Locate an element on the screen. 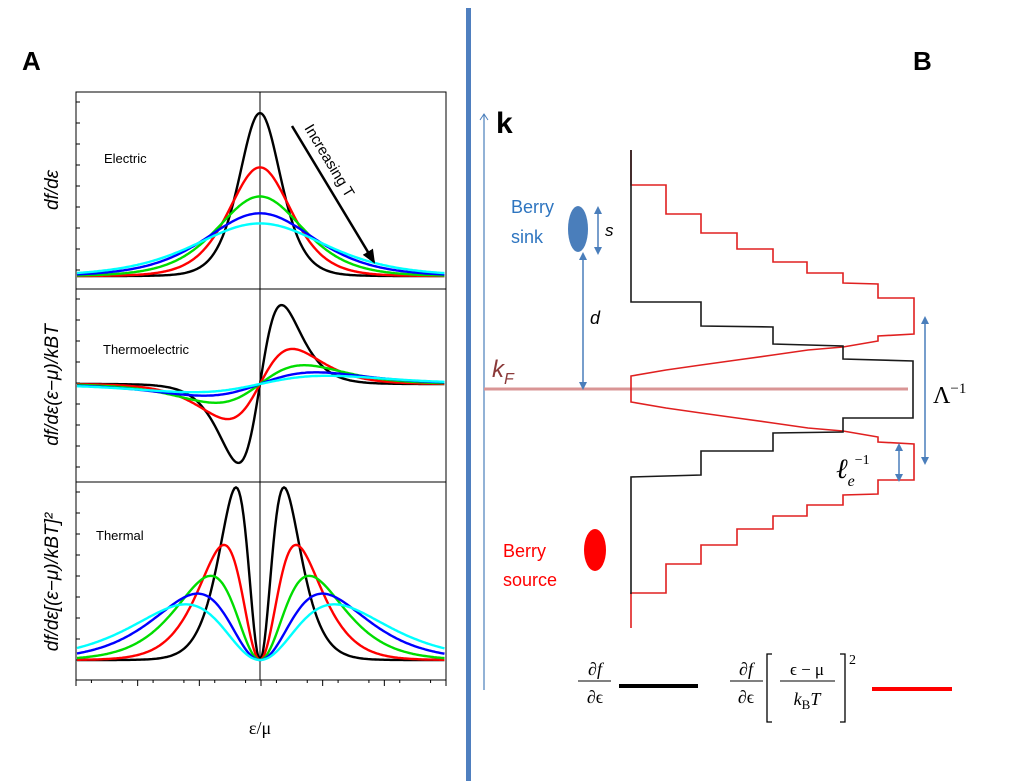 The height and width of the screenshot is (781, 1033). increasing-t-arrow is located at coordinates (333, 194).